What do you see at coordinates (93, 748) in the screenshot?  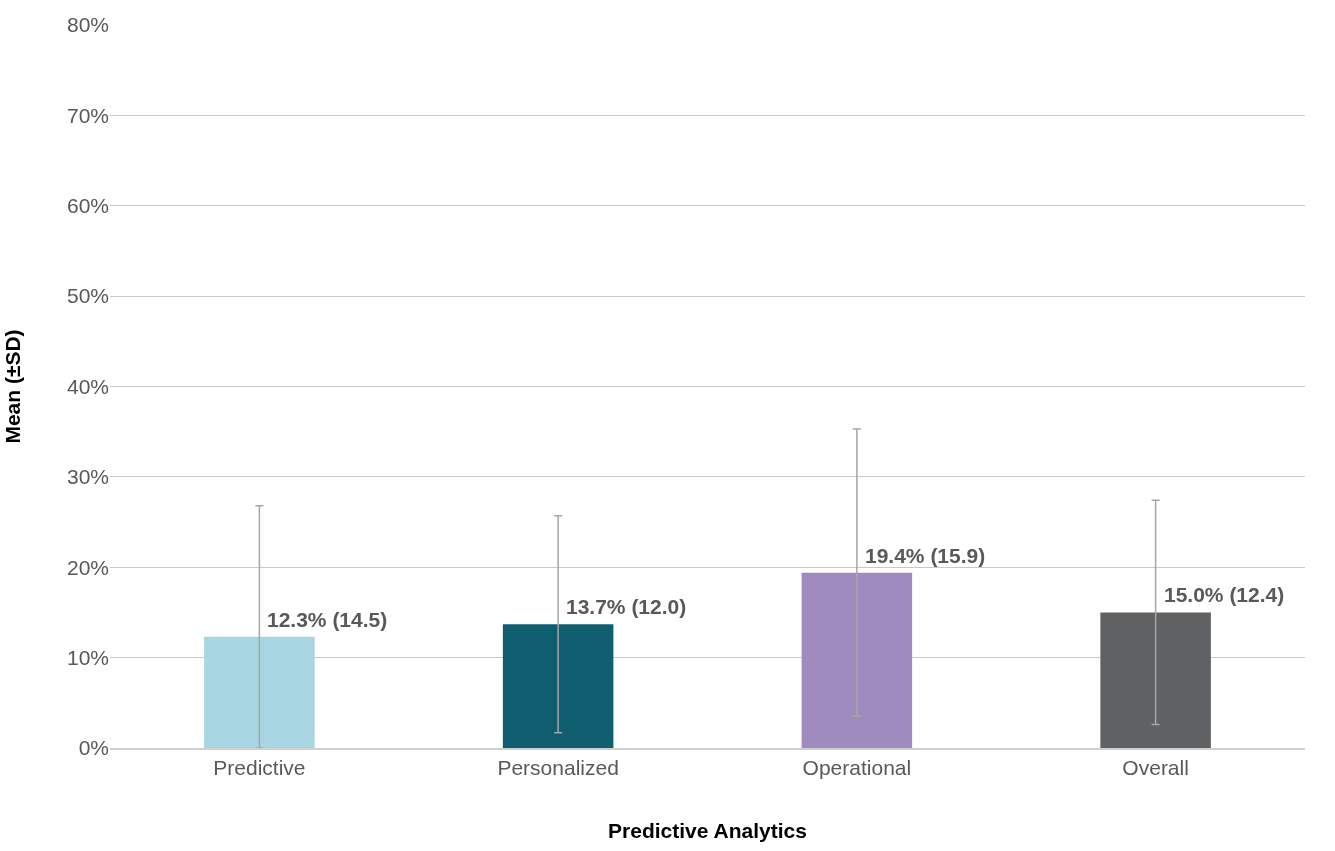 I see `y-tick-label: 0%` at bounding box center [93, 748].